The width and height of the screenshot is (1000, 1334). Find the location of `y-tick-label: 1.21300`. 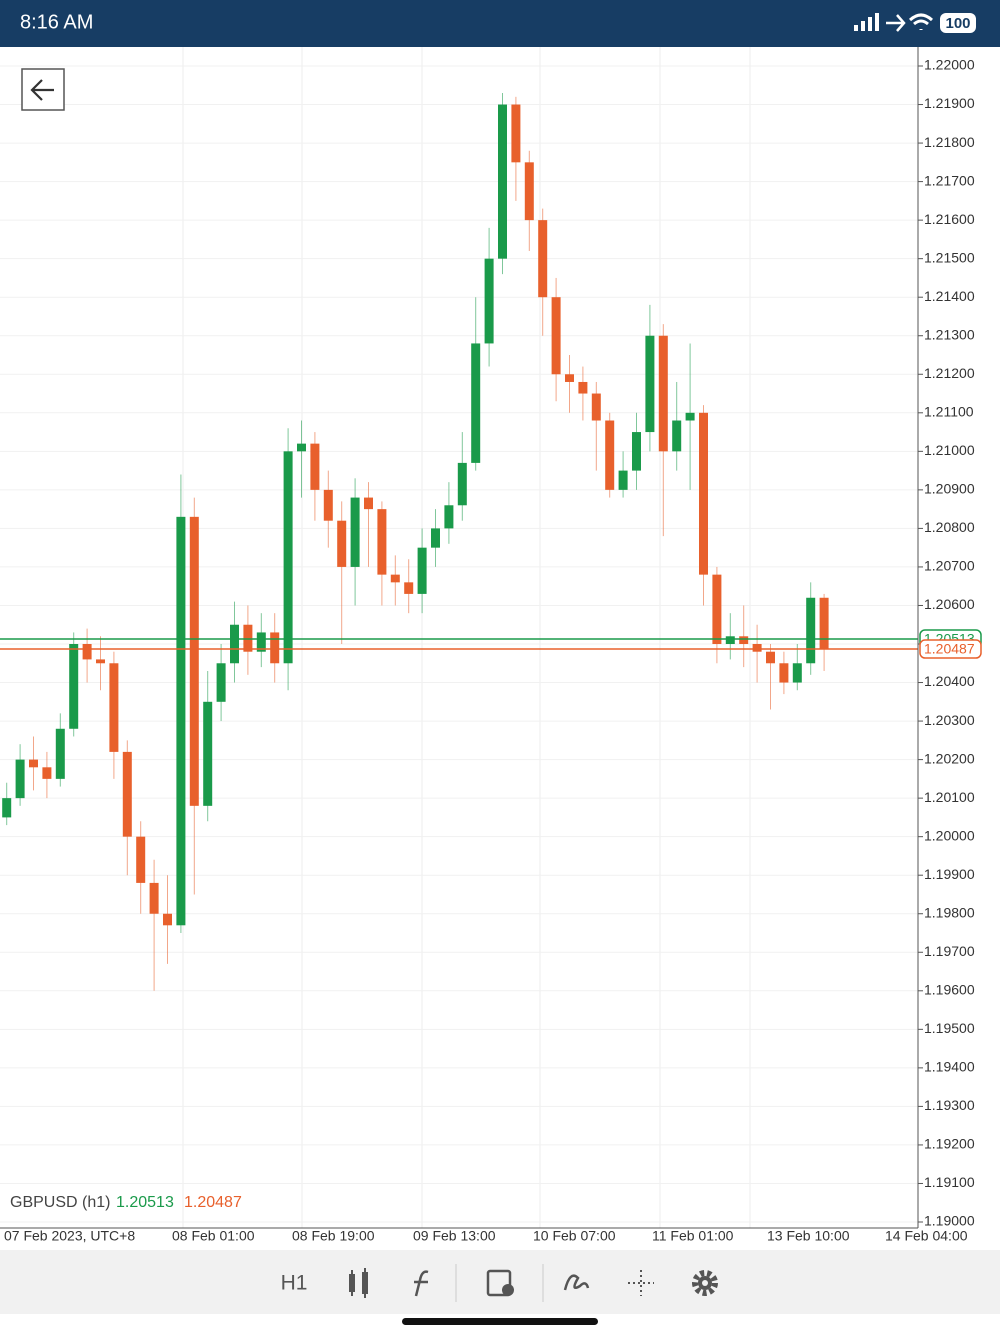

y-tick-label: 1.21300 is located at coordinates (949, 334).